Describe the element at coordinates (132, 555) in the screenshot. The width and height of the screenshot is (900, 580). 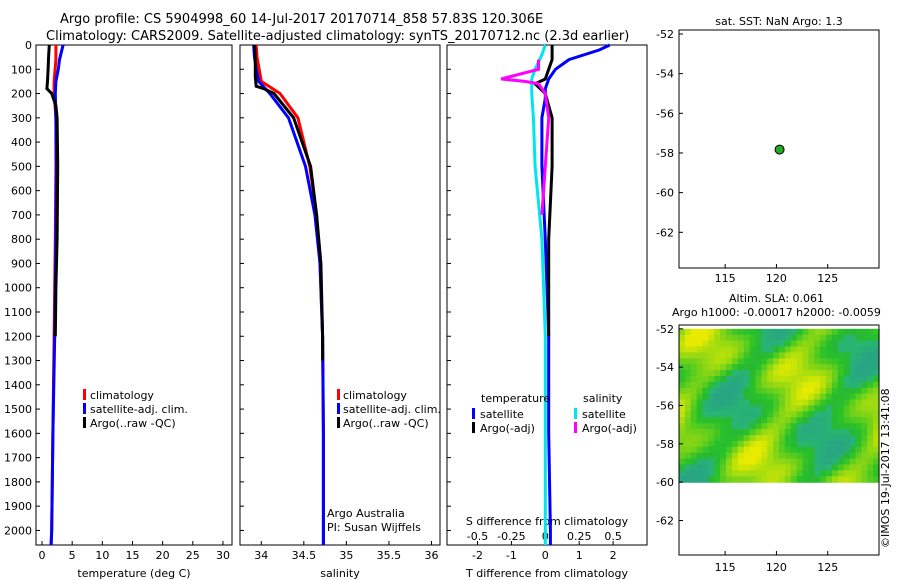
I see `x-tick-label: 15` at that location.